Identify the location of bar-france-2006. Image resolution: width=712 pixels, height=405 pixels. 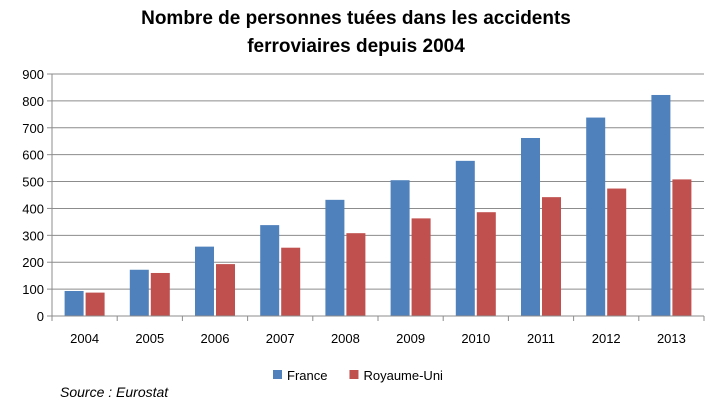
(204, 281).